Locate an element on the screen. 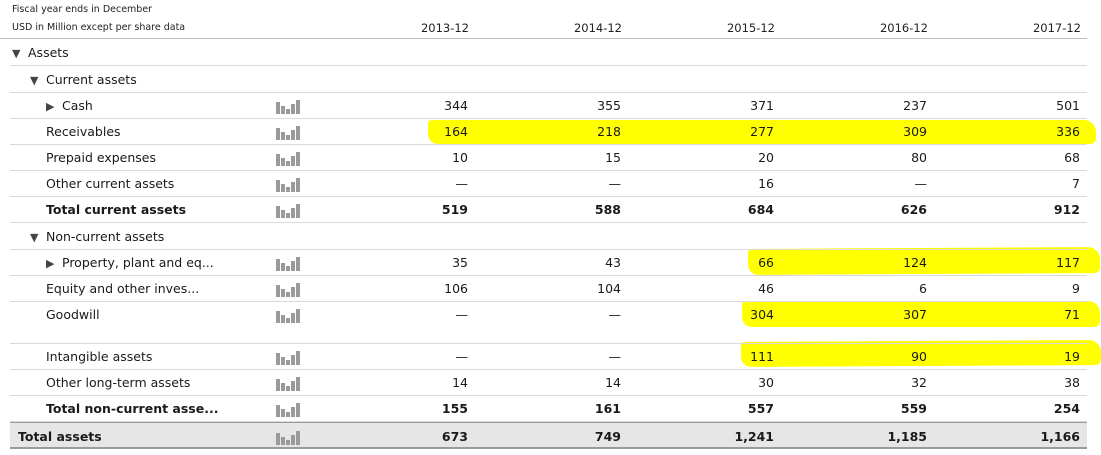  row-label-text: Other current assets is located at coordinates (110, 183).